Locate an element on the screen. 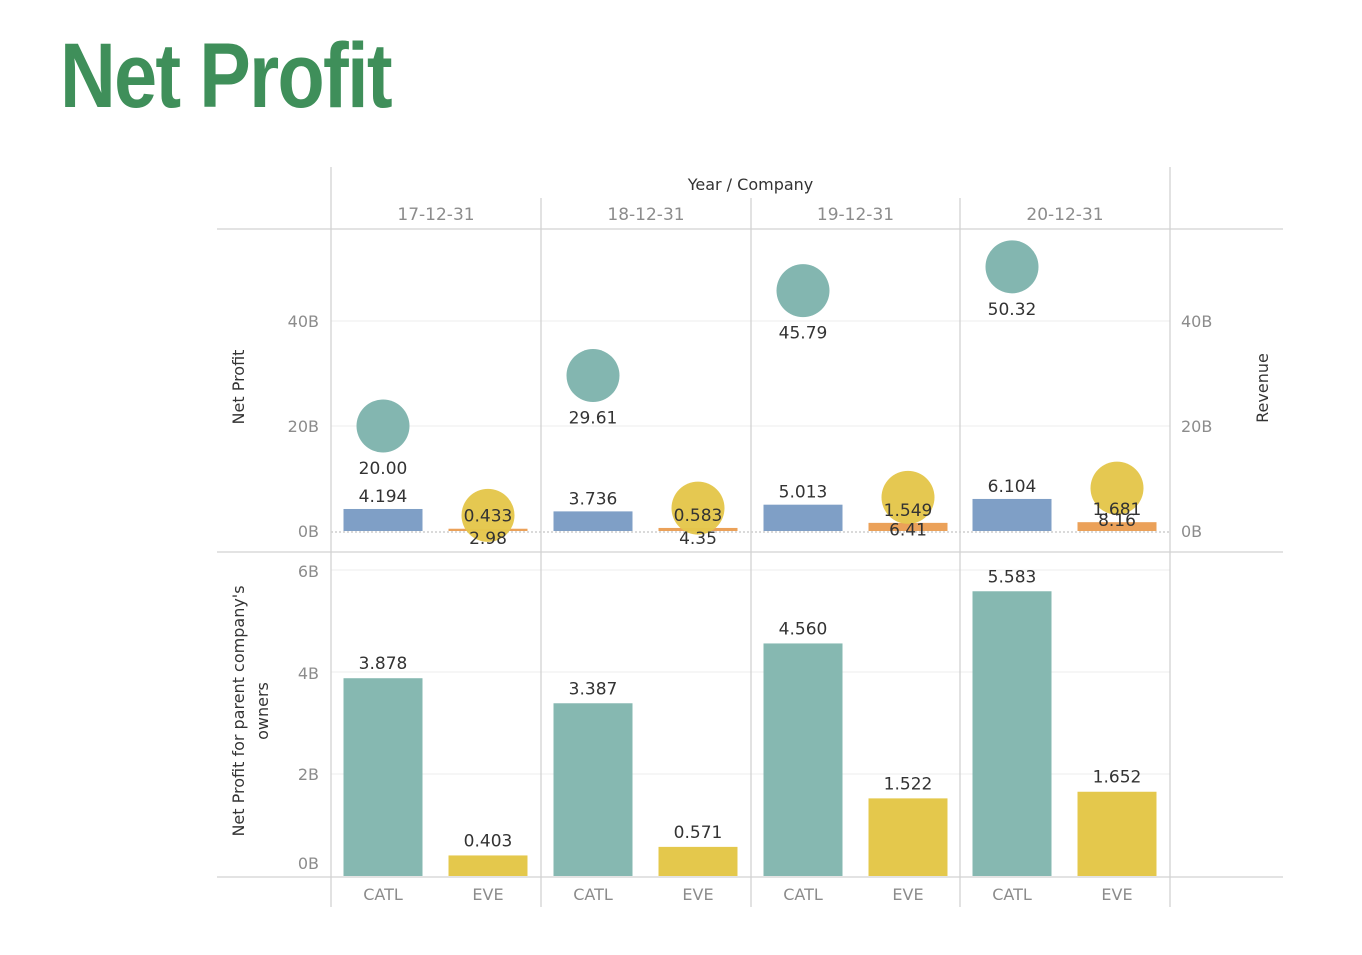 This screenshot has width=1362, height=955. net-profit-label: 3.736 is located at coordinates (593, 499).